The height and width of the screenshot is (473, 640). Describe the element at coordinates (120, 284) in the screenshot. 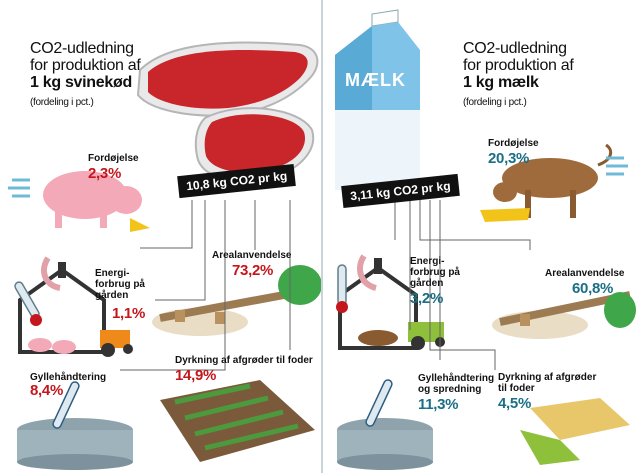

I see `label-pork-energy: Energi- forbrug på gården` at that location.